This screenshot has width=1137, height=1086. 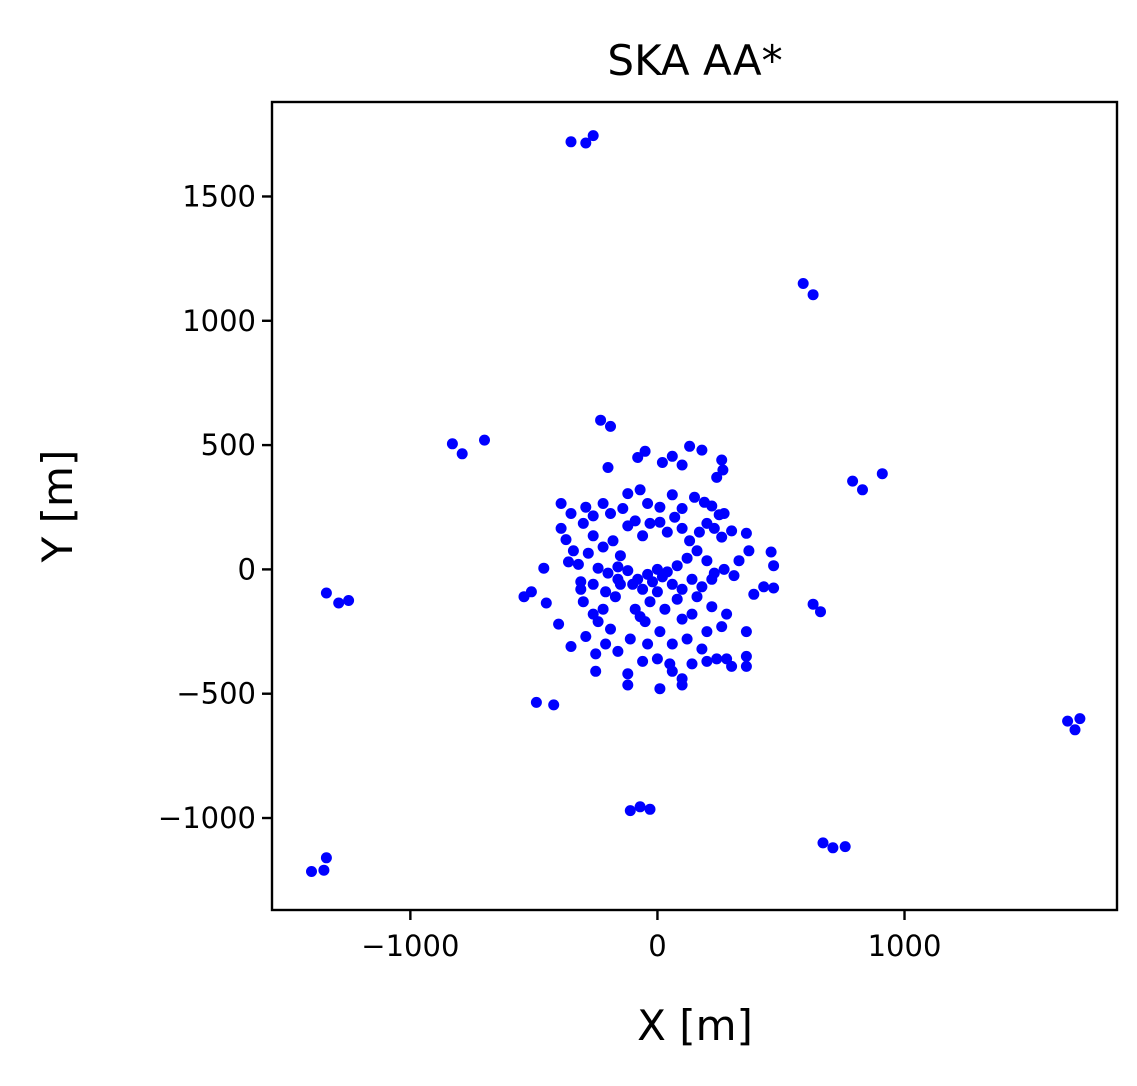 I want to click on y-tick-label: 0, so click(x=247, y=569).